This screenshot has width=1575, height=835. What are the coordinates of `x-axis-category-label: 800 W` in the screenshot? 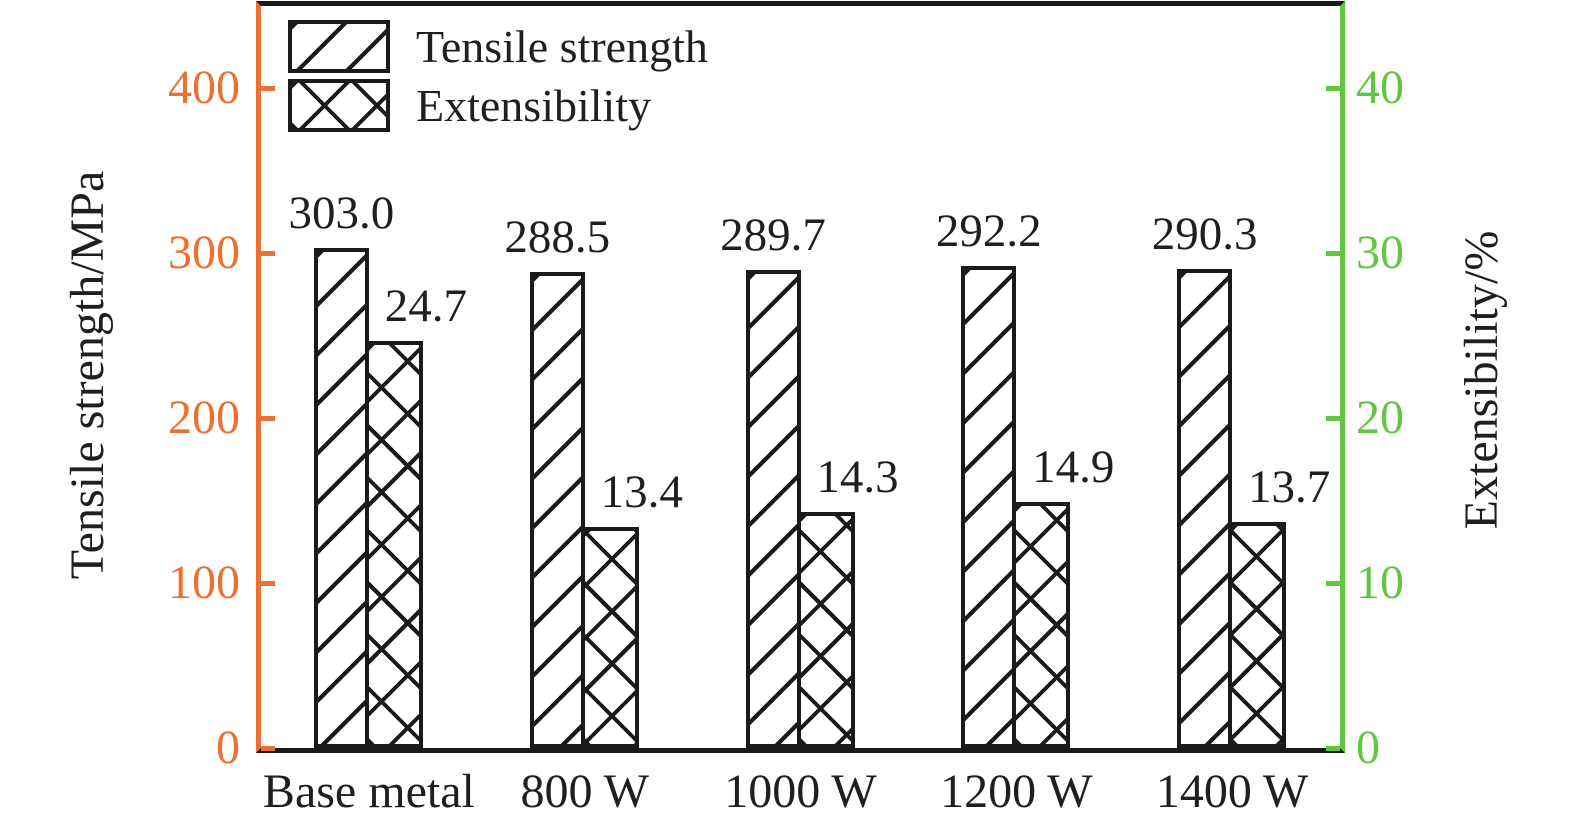 It's located at (584, 791).